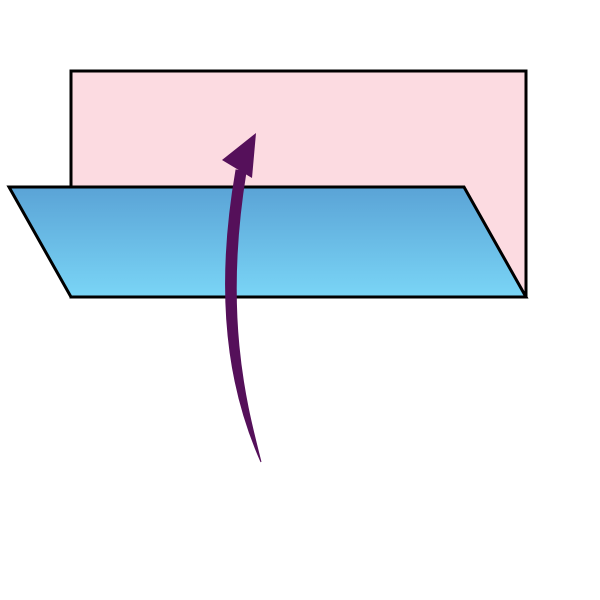  I want to click on fold-up-arrow, so click(242, 298).